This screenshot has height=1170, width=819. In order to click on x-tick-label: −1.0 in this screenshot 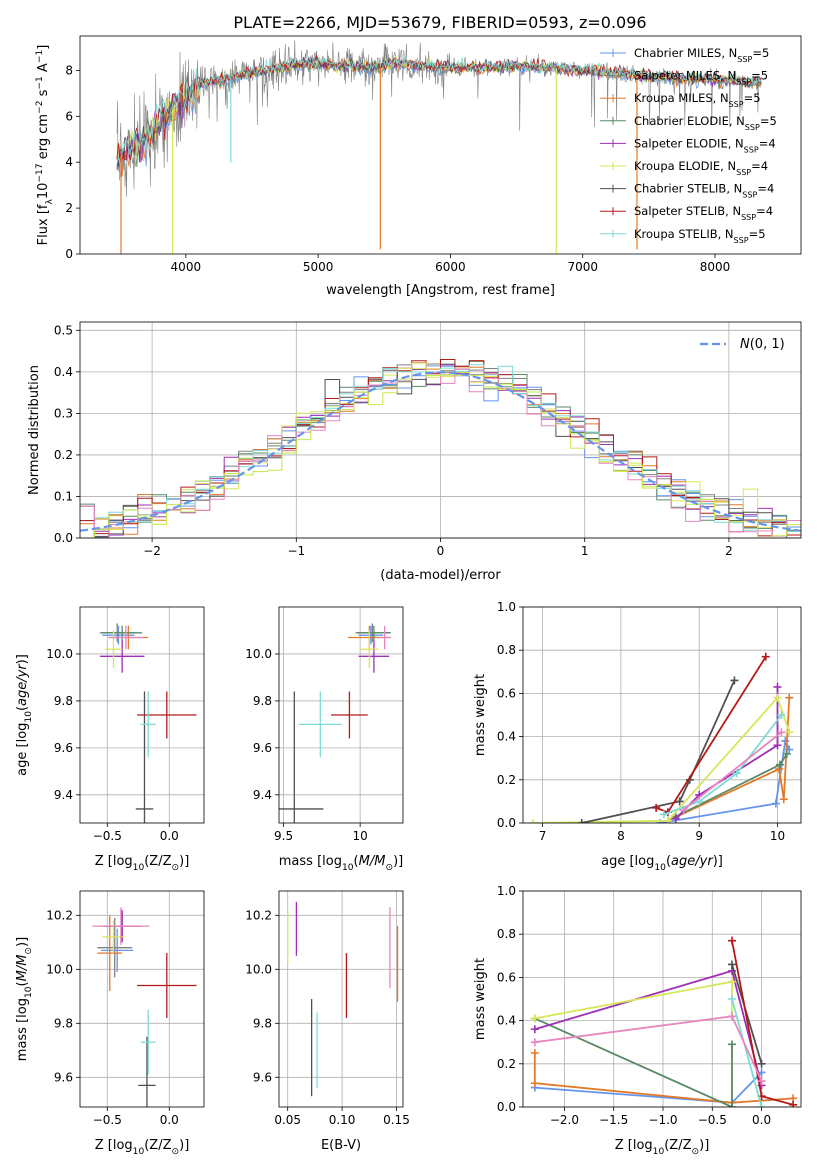, I will do `click(662, 1120)`.